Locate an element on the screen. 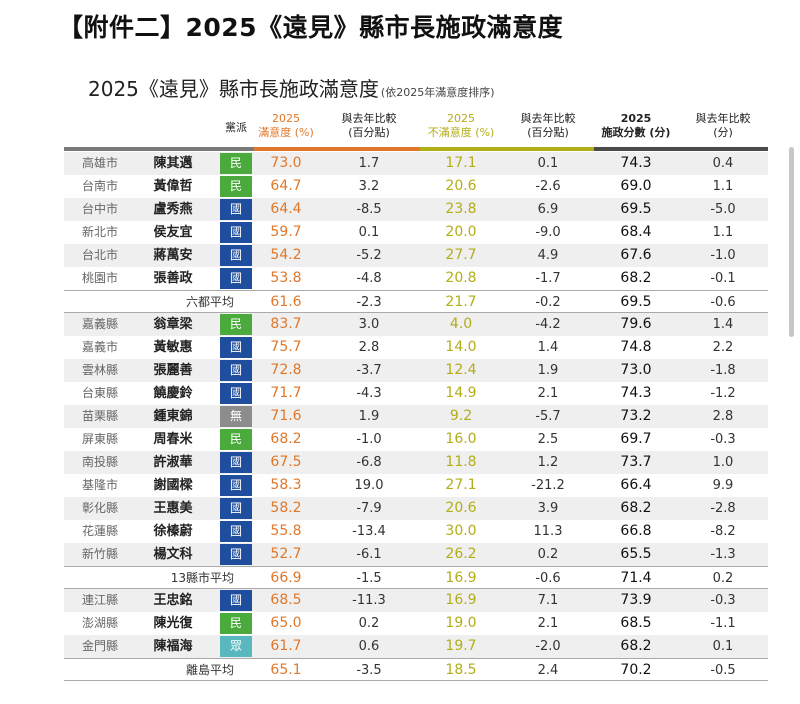 The height and width of the screenshot is (704, 800). cell-city: 金門縣 is located at coordinates (99, 646).